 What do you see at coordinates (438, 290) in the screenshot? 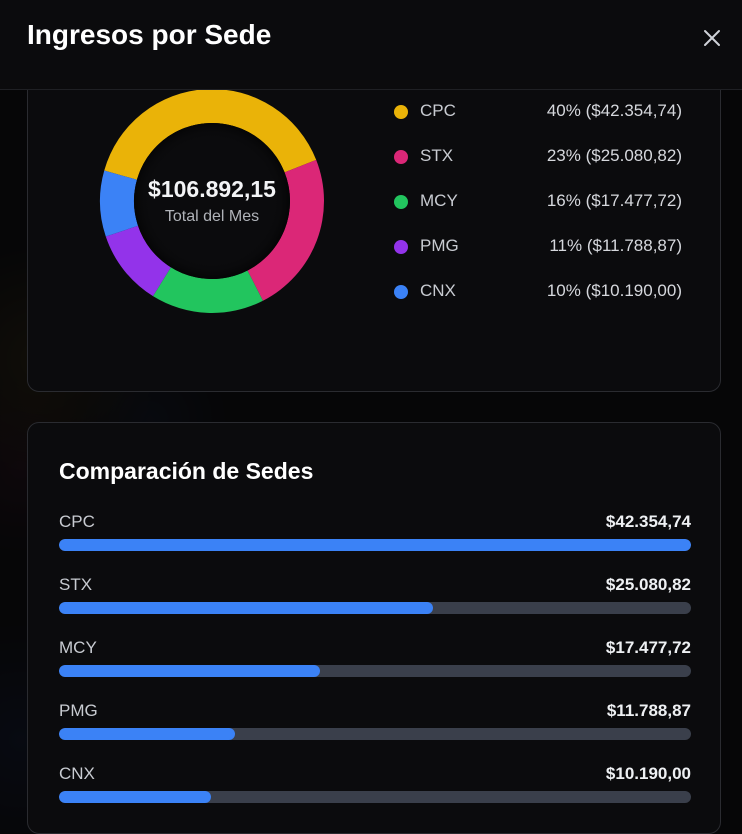
I see `legend-name-cnx: CNX` at bounding box center [438, 290].